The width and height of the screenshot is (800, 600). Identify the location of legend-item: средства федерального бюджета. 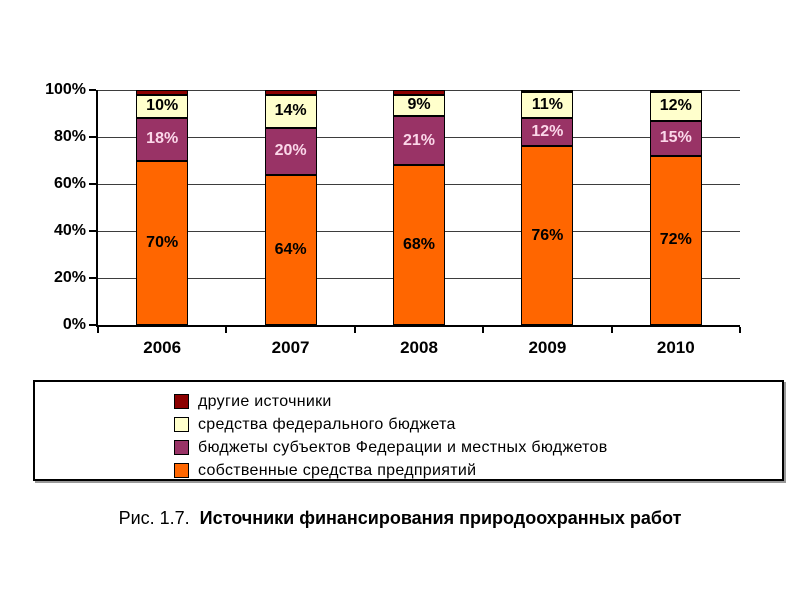
(478, 424).